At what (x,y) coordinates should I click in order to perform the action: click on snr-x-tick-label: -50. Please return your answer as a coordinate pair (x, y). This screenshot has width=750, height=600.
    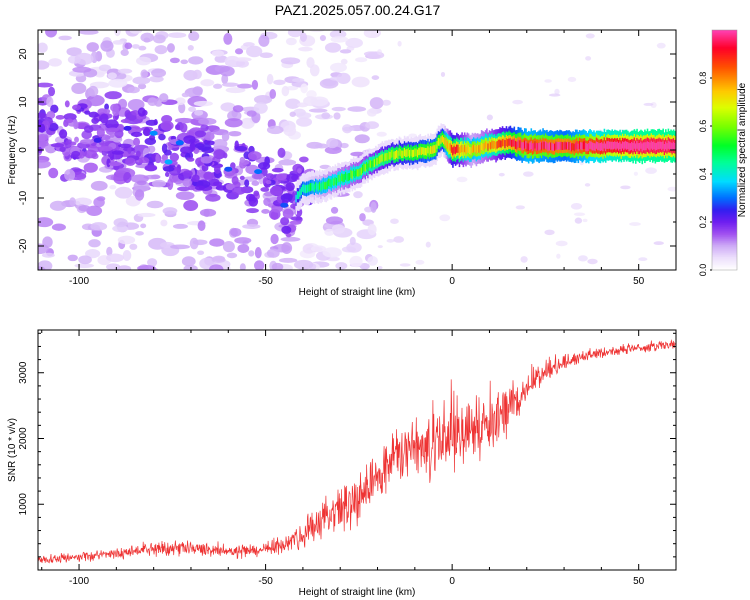
    Looking at the image, I should click on (265, 581).